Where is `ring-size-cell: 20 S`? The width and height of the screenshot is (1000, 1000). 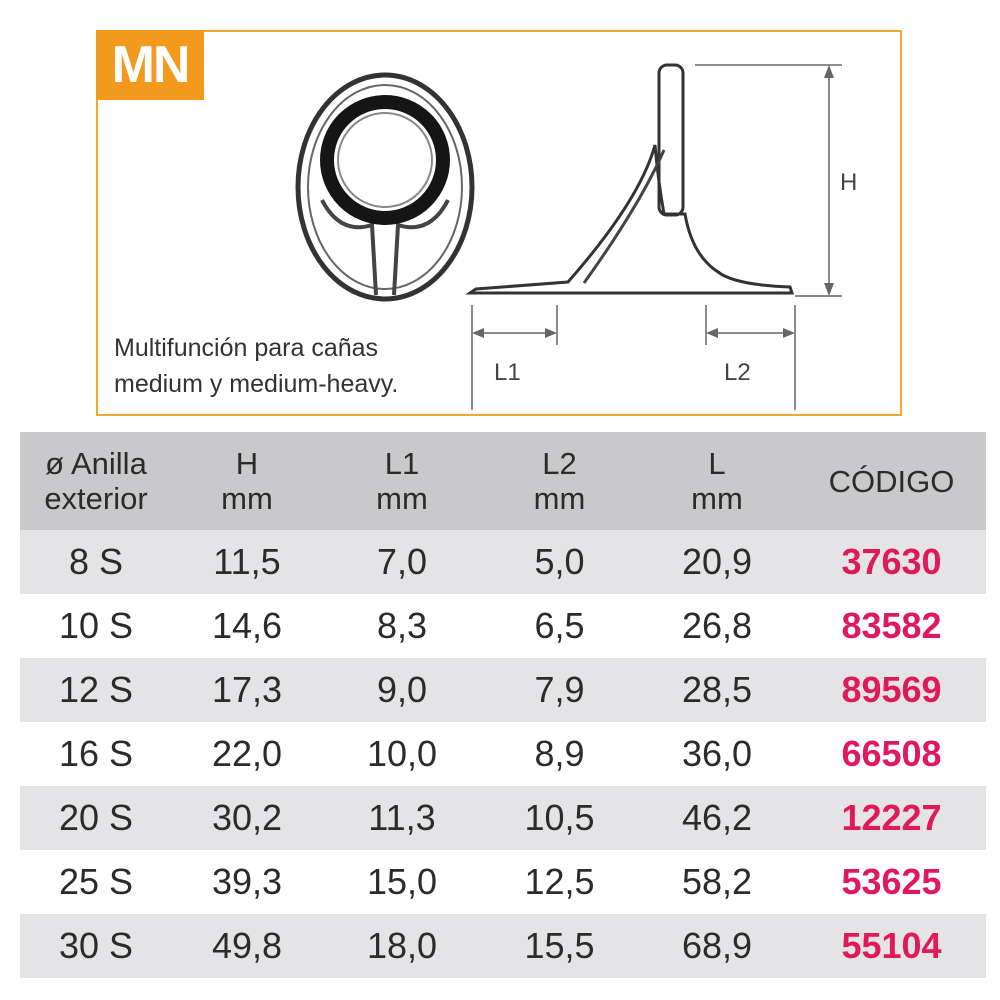 ring-size-cell: 20 S is located at coordinates (96, 817).